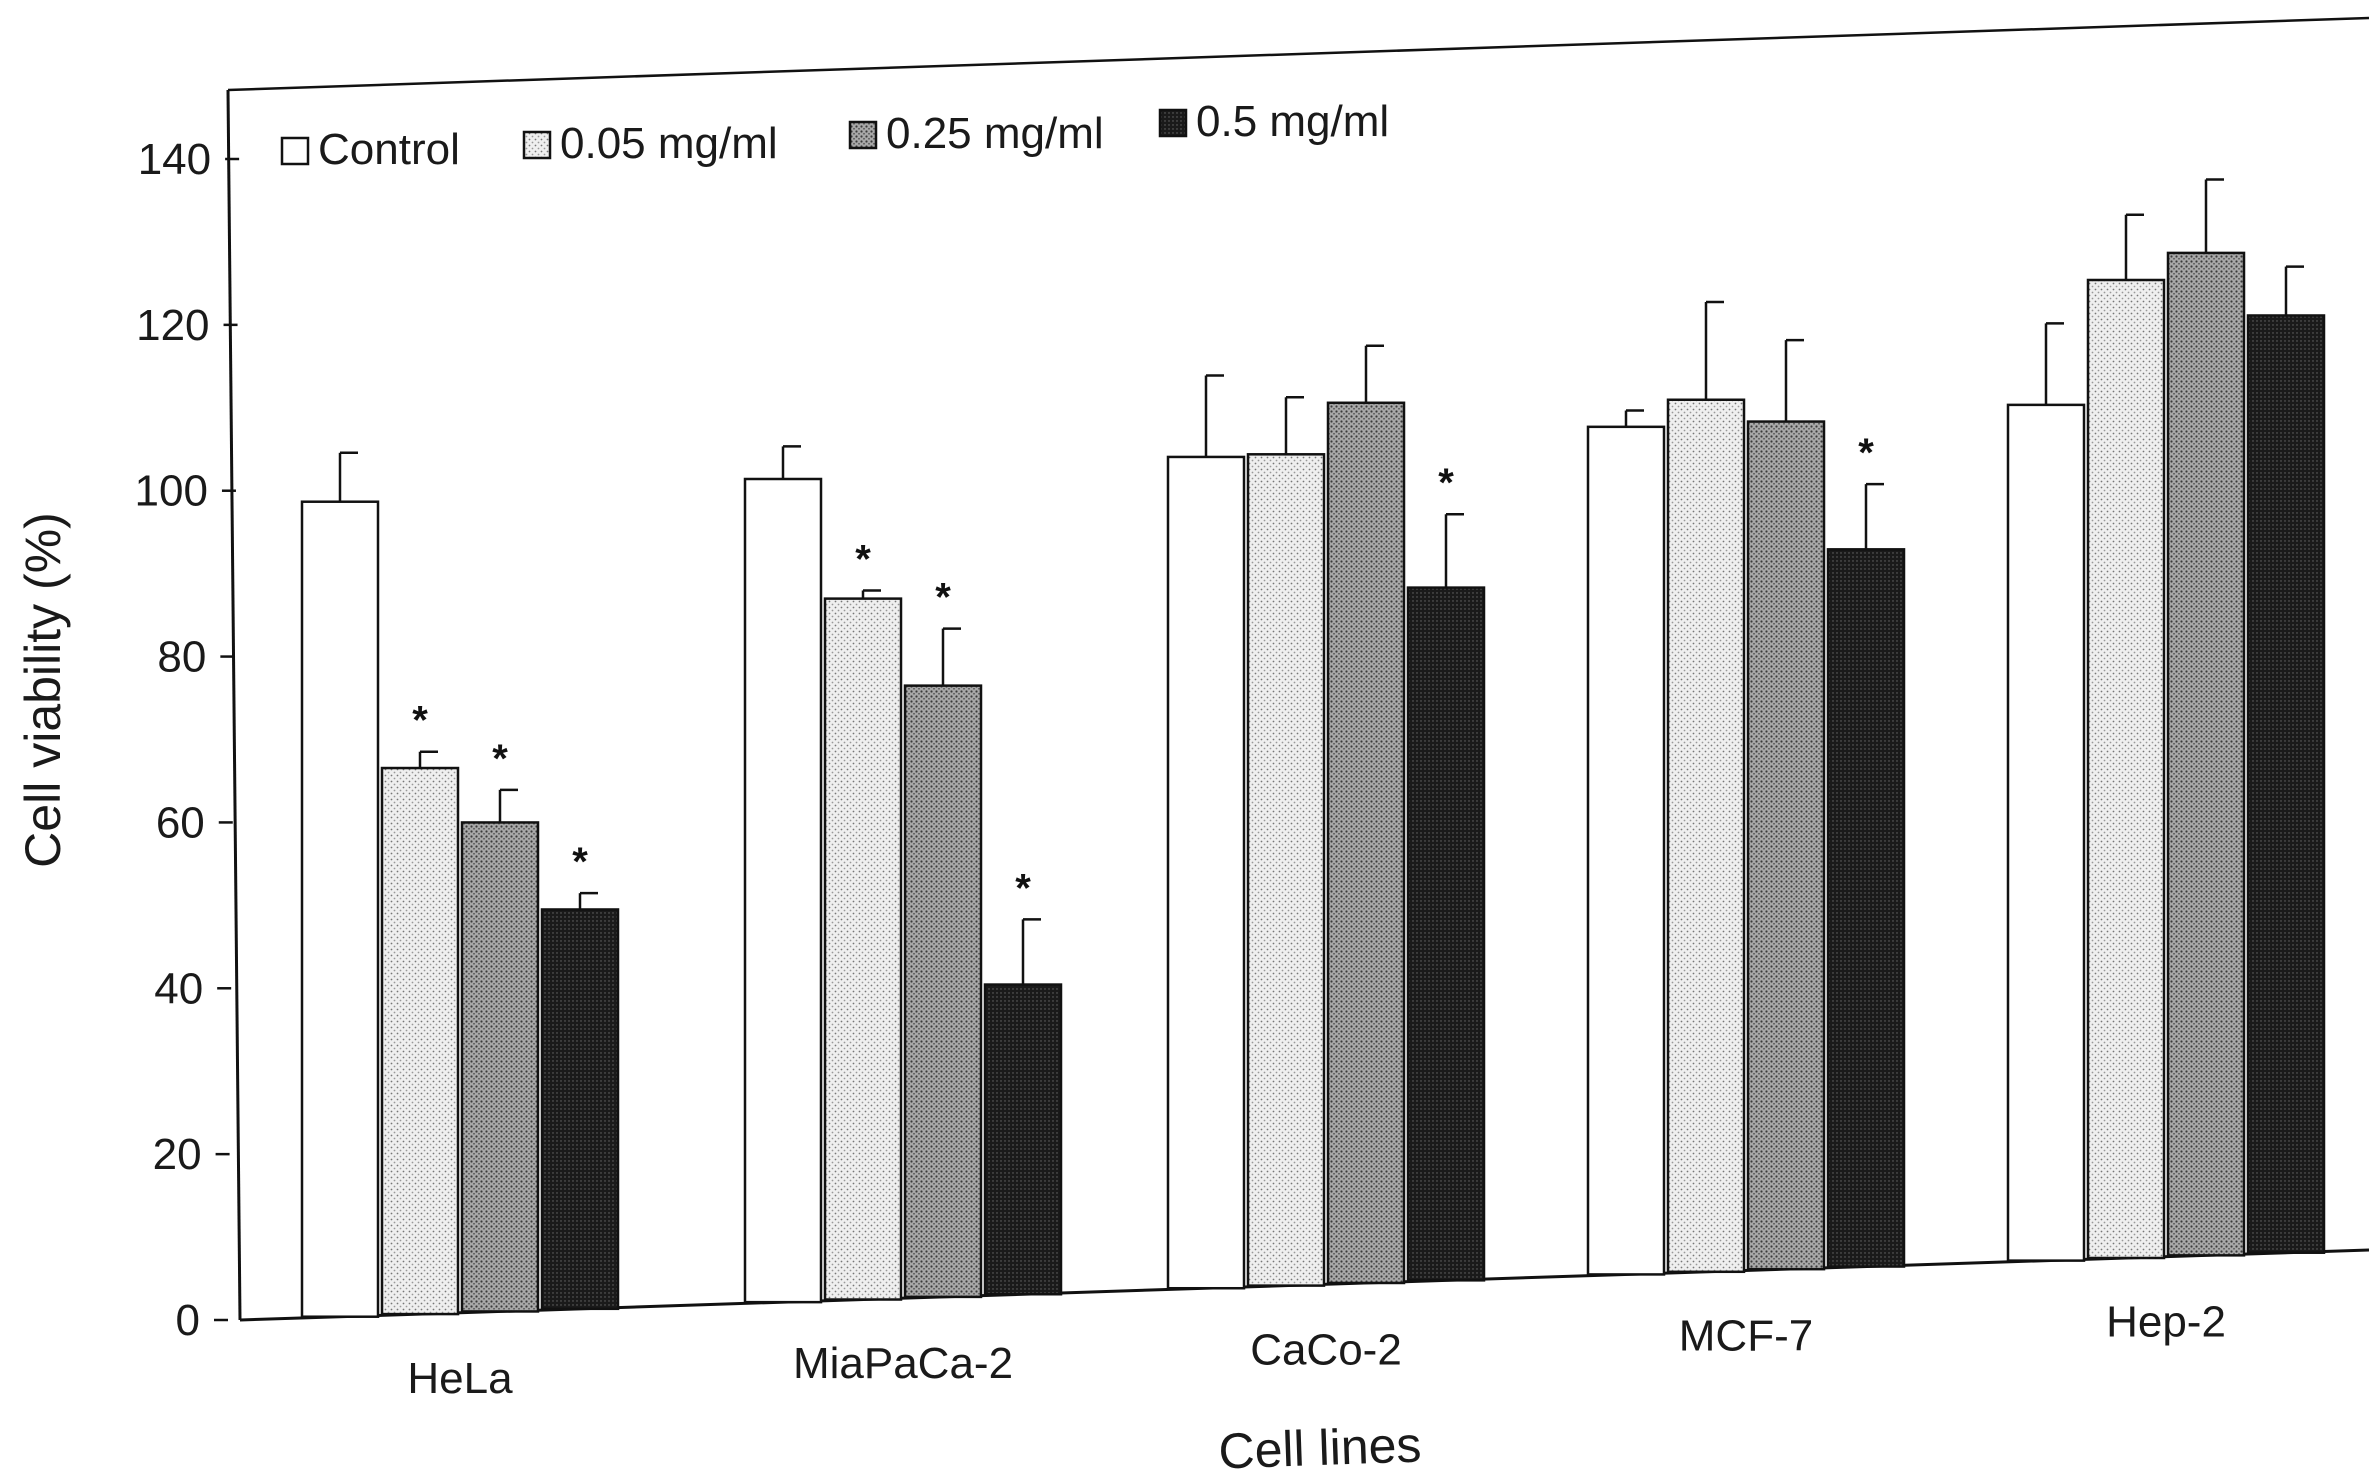 Image resolution: width=2369 pixels, height=1479 pixels. What do you see at coordinates (1320, 1447) in the screenshot?
I see `x-axis-title: Cell lines` at bounding box center [1320, 1447].